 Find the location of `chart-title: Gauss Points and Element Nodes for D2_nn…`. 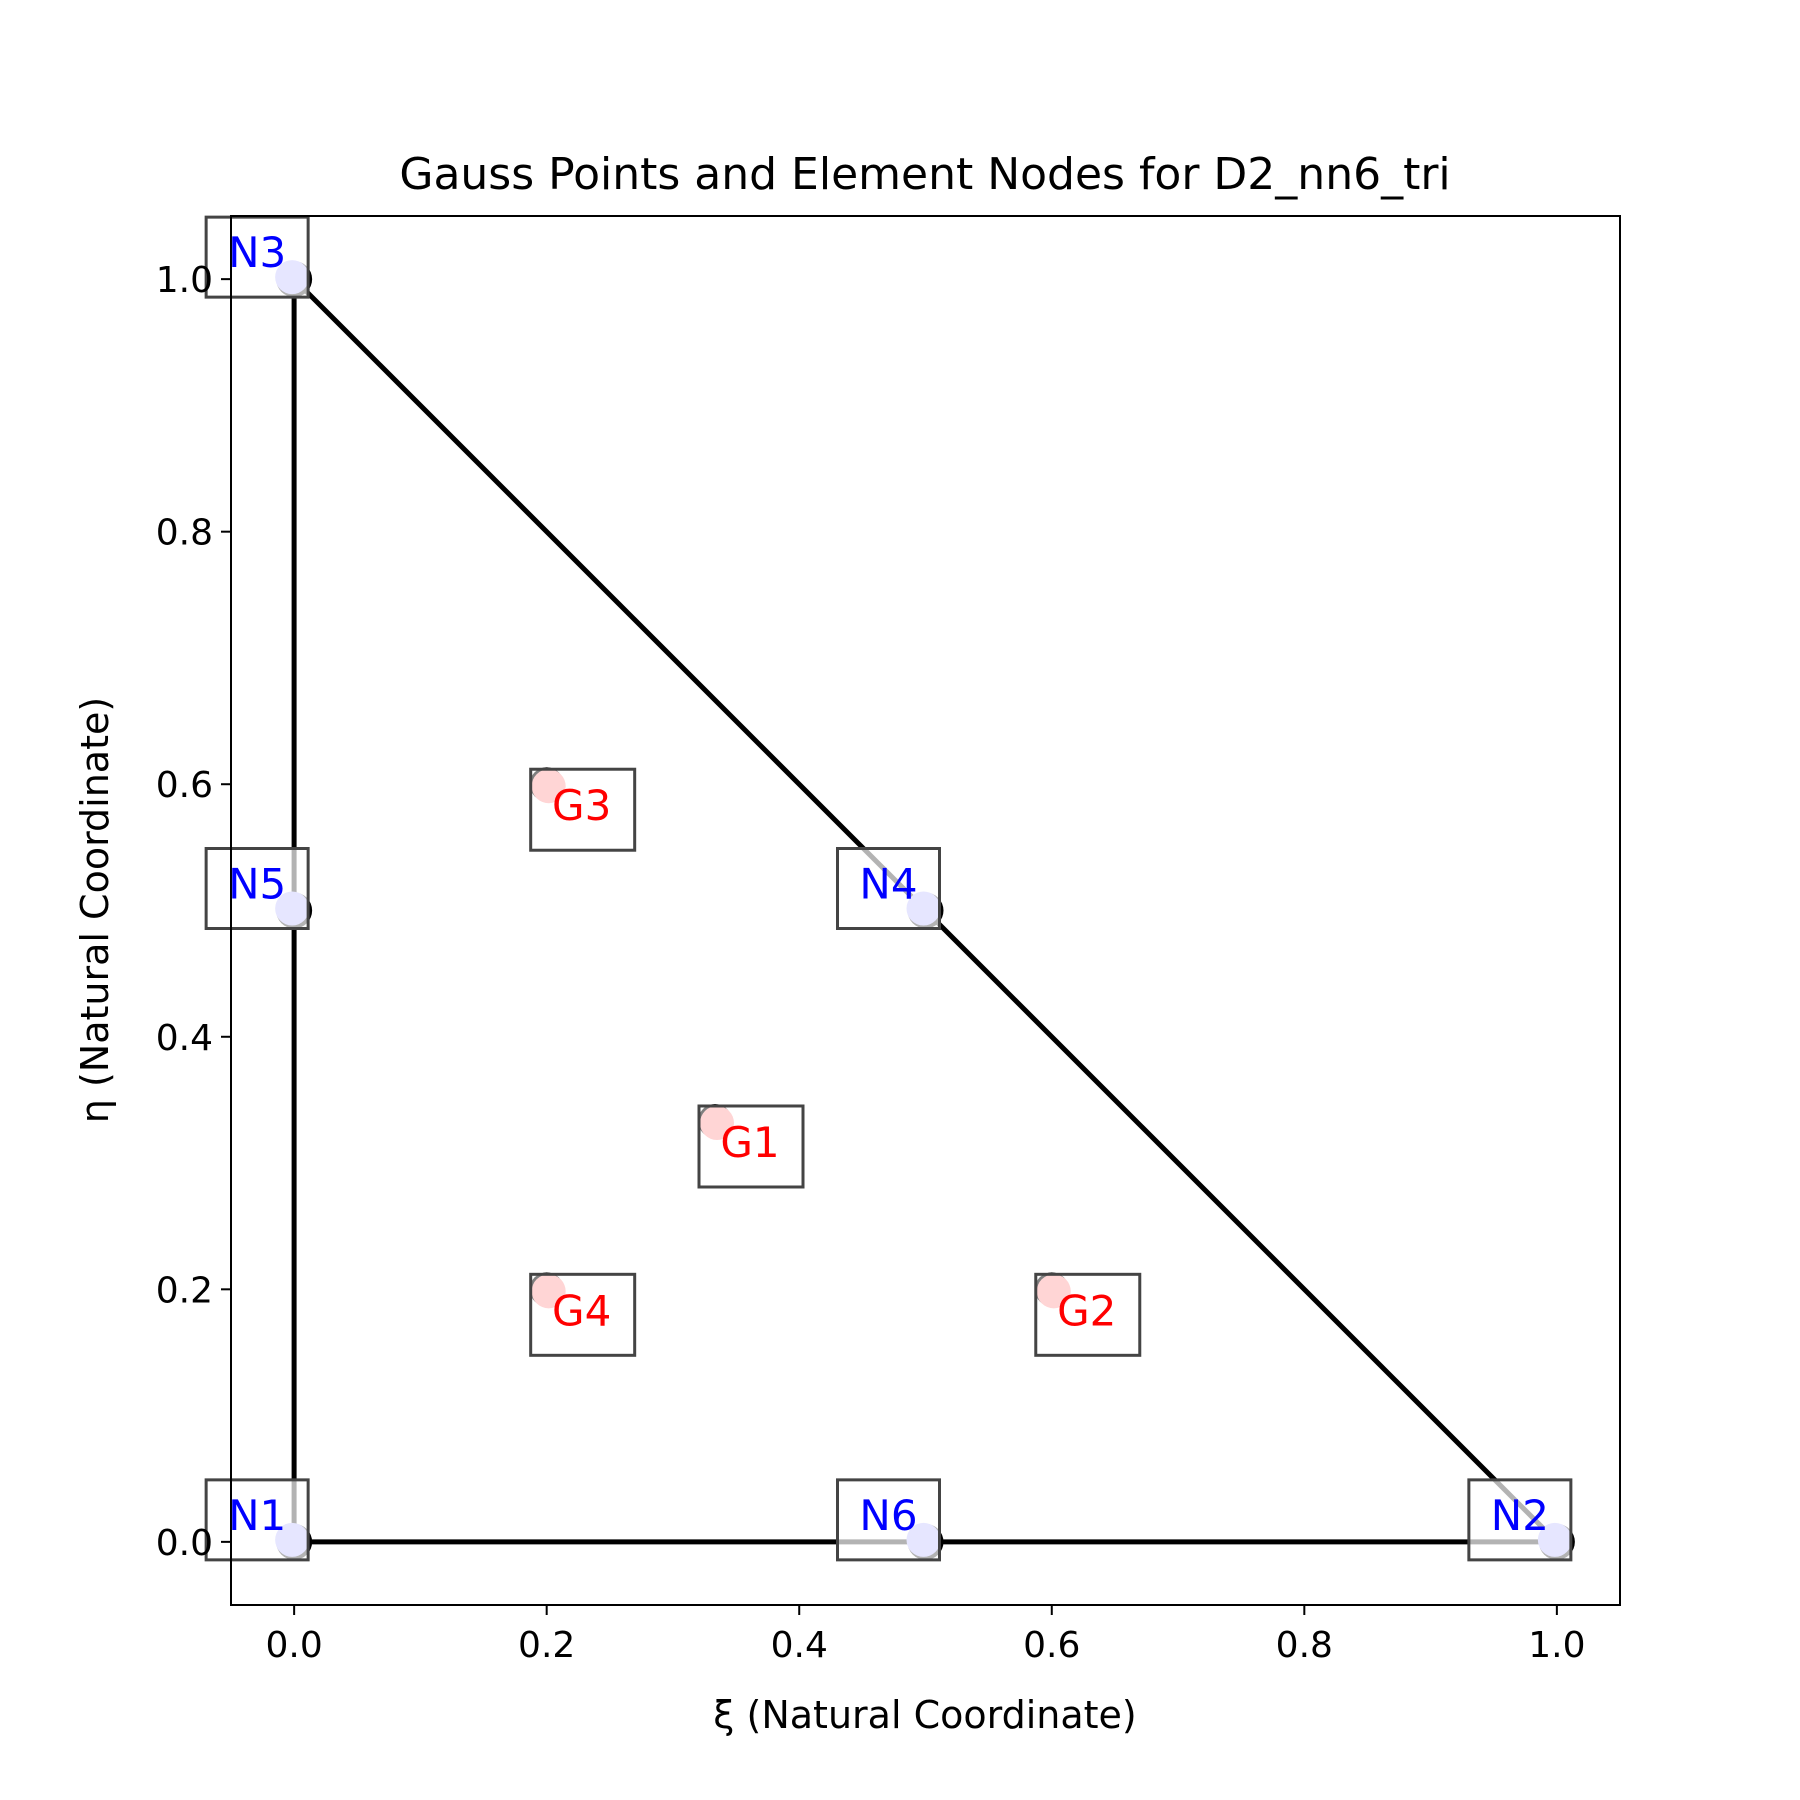

chart-title: Gauss Points and Element Nodes for D2_nn… is located at coordinates (924, 174).